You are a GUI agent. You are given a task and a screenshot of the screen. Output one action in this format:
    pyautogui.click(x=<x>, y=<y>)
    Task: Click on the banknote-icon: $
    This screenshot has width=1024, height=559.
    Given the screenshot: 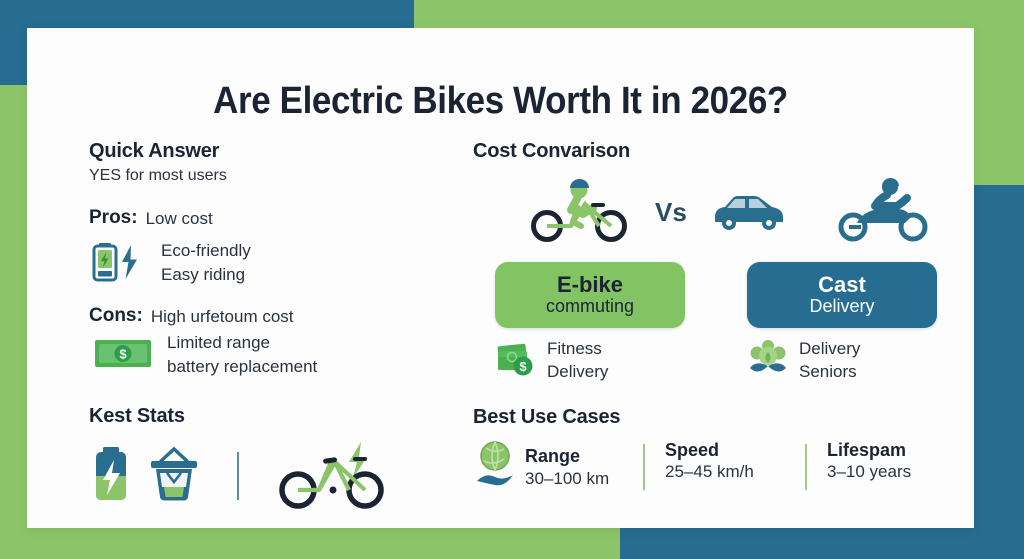 What is the action you would take?
    pyautogui.click(x=124, y=355)
    